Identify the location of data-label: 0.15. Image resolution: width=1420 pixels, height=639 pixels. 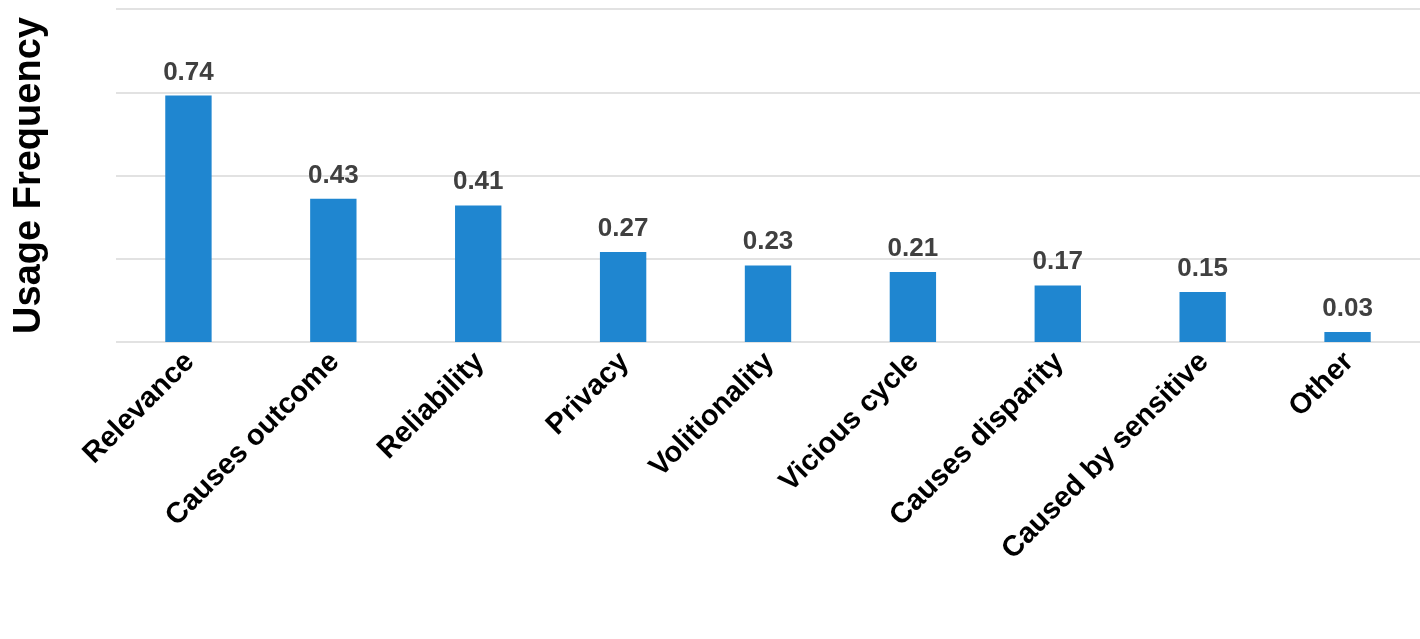
(1202, 267).